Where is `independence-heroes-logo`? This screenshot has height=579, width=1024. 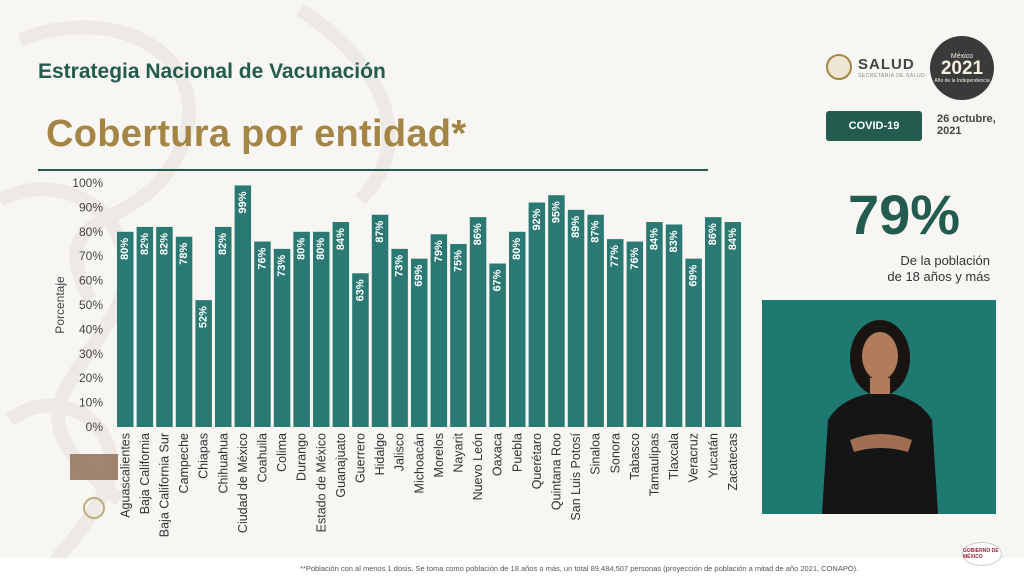 independence-heroes-logo is located at coordinates (94, 486).